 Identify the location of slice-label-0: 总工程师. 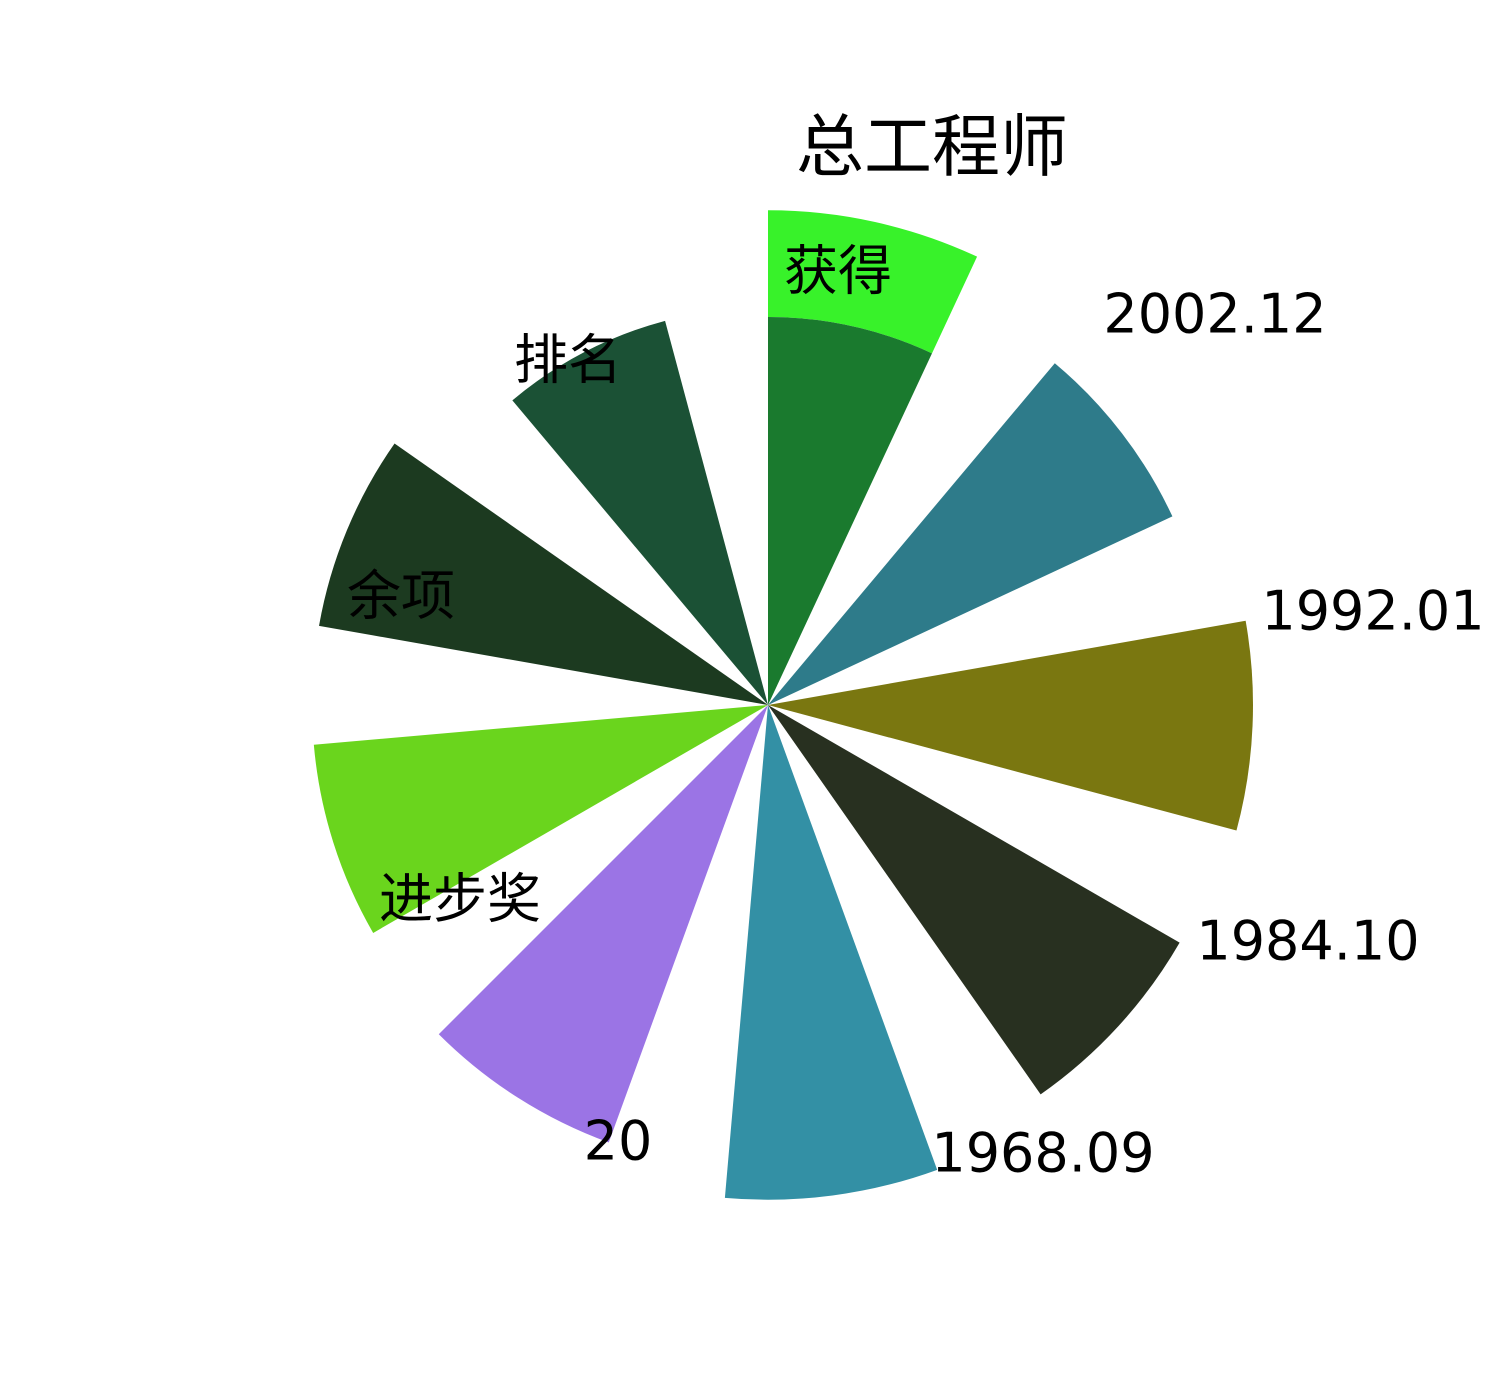
(932, 148).